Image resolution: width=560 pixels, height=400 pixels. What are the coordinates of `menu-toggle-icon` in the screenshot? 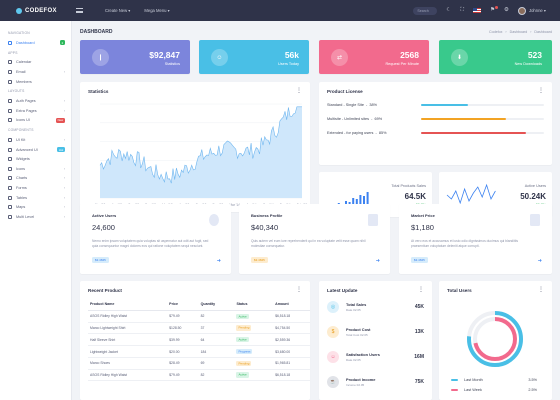 It's located at (79, 10).